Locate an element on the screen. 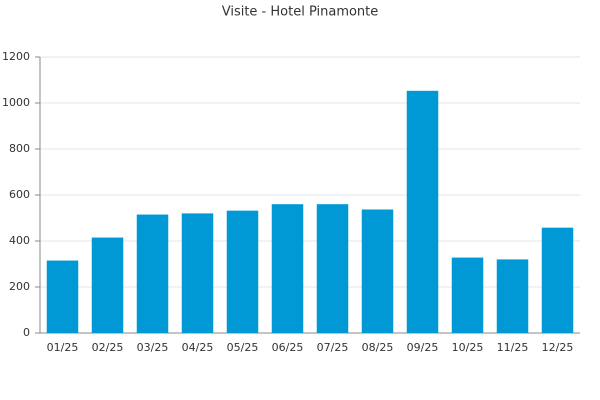 The height and width of the screenshot is (400, 600). y-tick-label: 1200 is located at coordinates (16, 56).